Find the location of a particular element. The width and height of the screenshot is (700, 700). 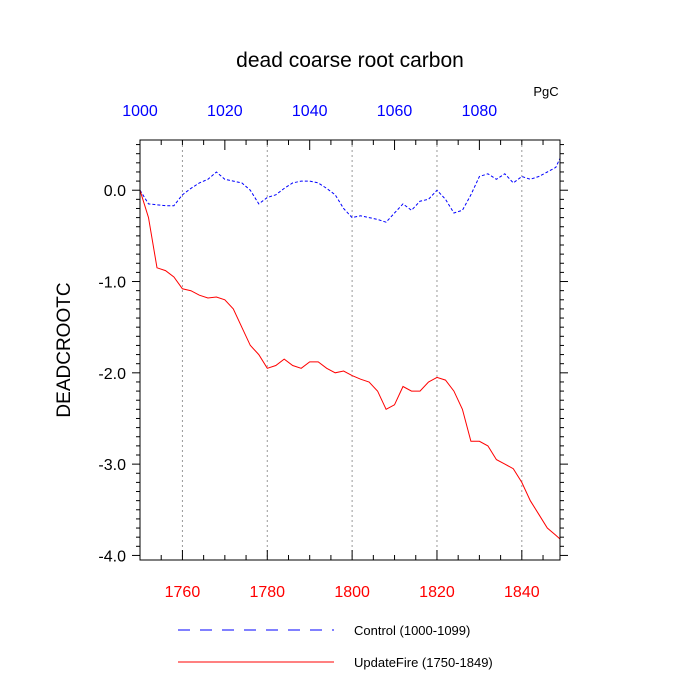

y-axis-label: DEADCROOTC is located at coordinates (64, 349).